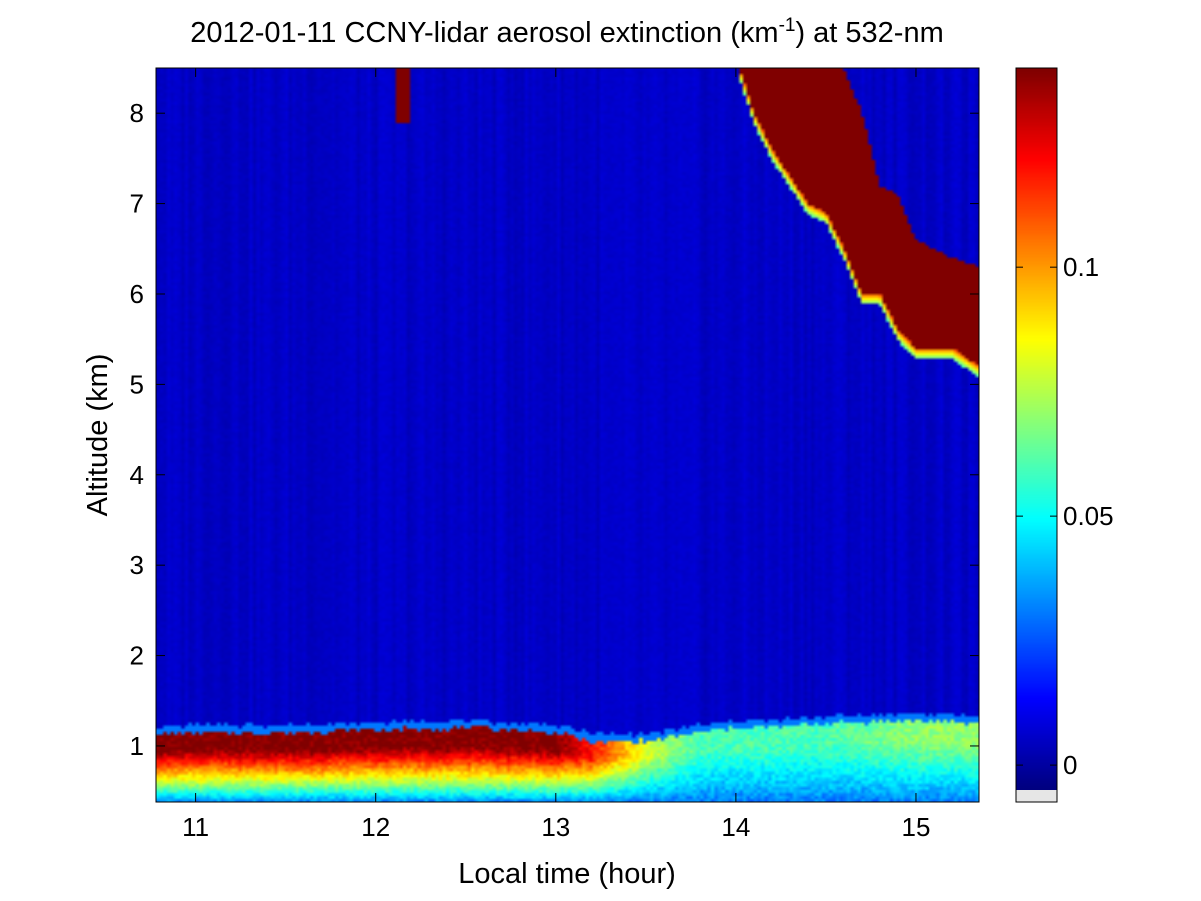 The image size is (1201, 901). I want to click on colorbar-tick-label: 0.1, so click(1081, 267).